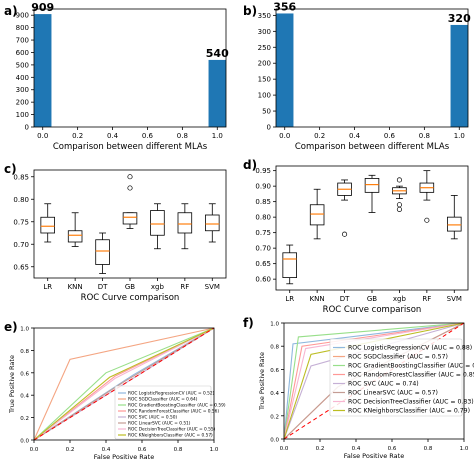  Describe the element at coordinates (22, 90) in the screenshot. I see `y-tick-label-a-3: 300` at that location.